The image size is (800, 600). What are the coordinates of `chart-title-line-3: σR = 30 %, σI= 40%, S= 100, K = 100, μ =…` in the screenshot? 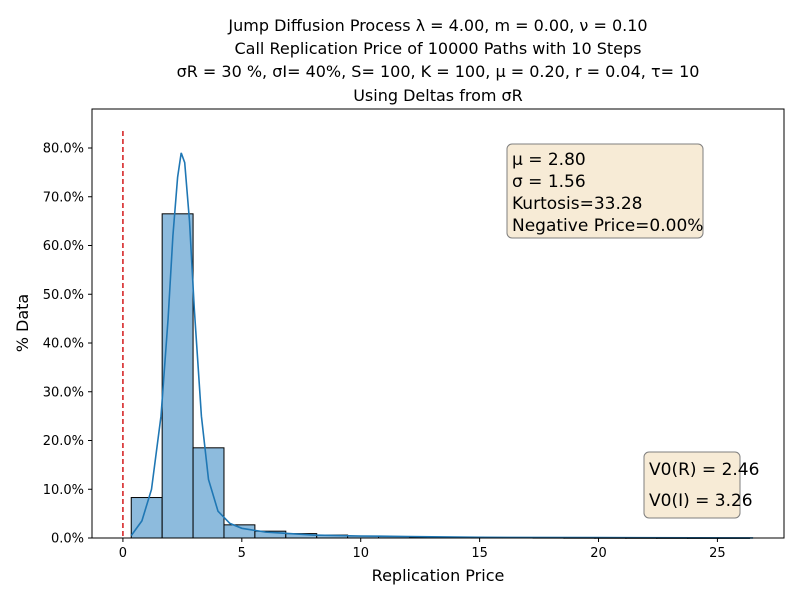 It's located at (438, 71).